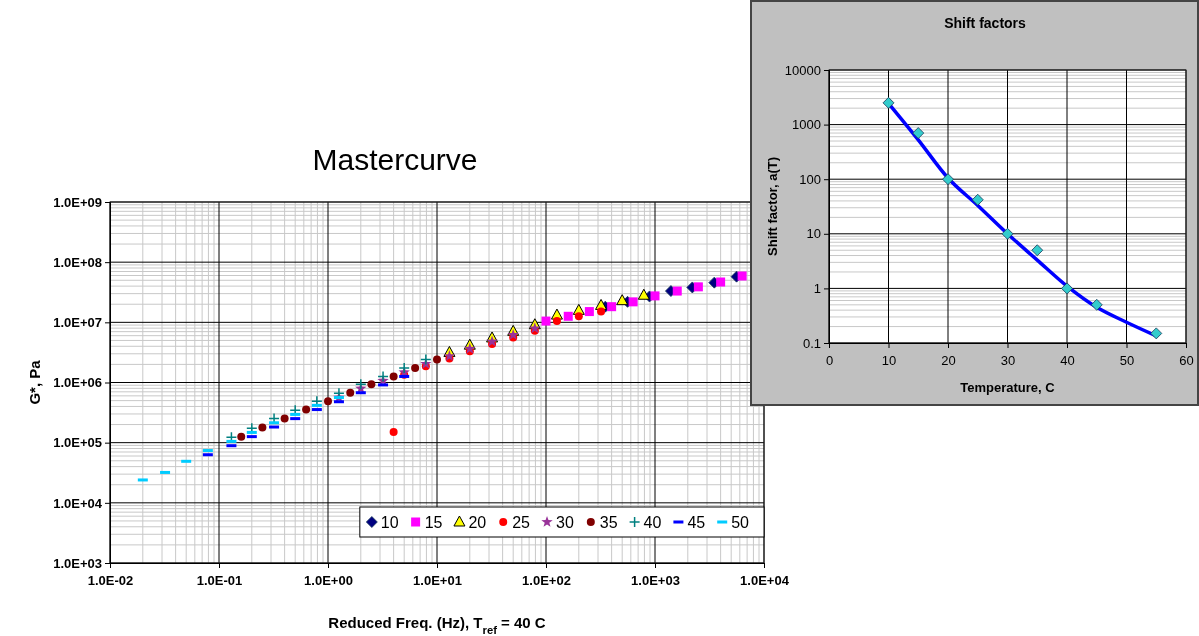  I want to click on legend-label: 15, so click(433, 522).